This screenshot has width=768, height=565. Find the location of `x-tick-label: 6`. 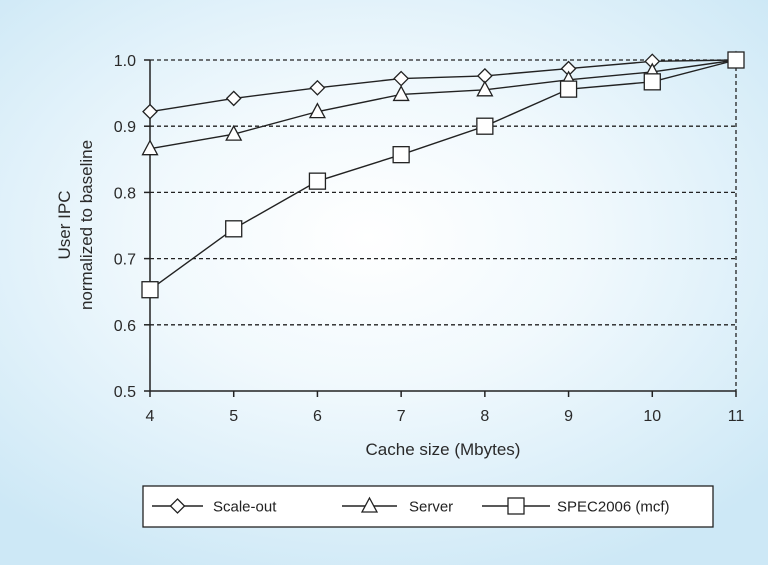

x-tick-label: 6 is located at coordinates (317, 416).